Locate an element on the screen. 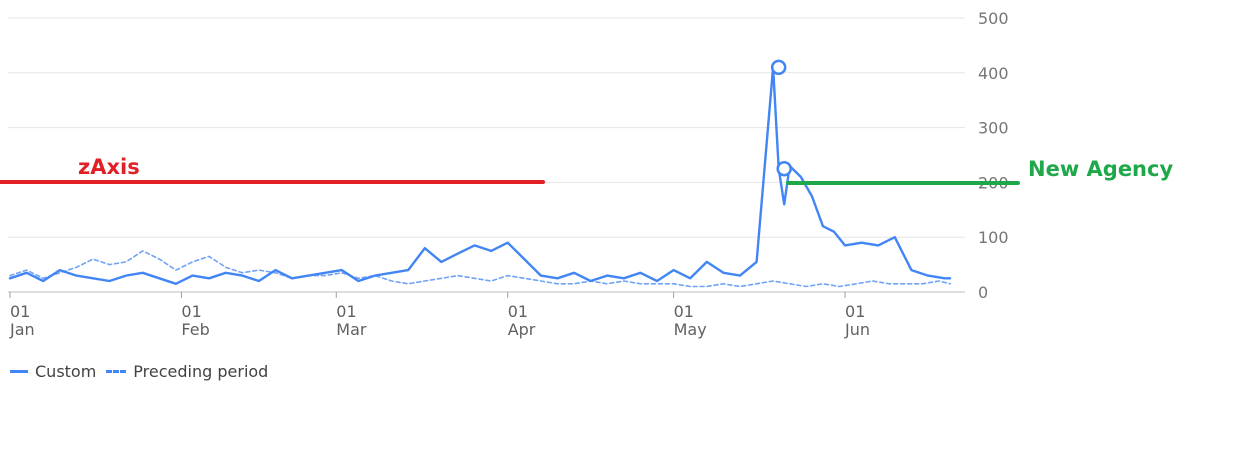 The width and height of the screenshot is (1253, 457). y-tick-label: 300 is located at coordinates (993, 128).